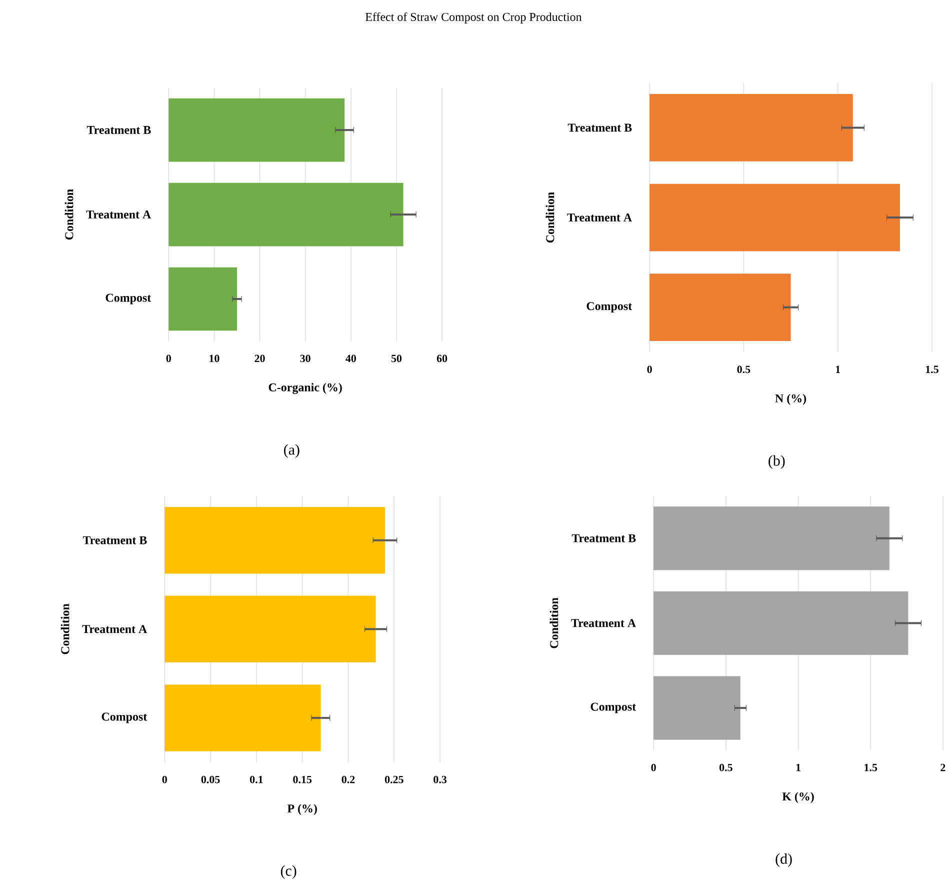 This screenshot has height=882, width=949. What do you see at coordinates (348, 780) in the screenshot?
I see `x-tick-label: 0.2` at bounding box center [348, 780].